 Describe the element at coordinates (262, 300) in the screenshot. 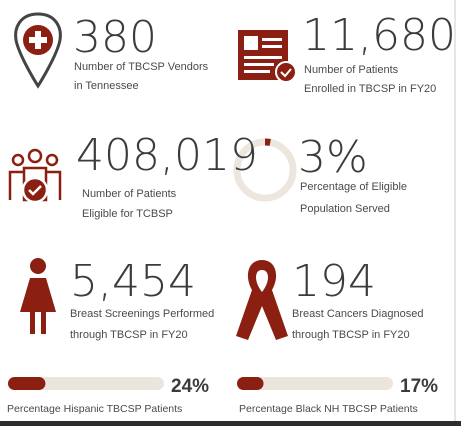

I see `ribbon-icon` at that location.